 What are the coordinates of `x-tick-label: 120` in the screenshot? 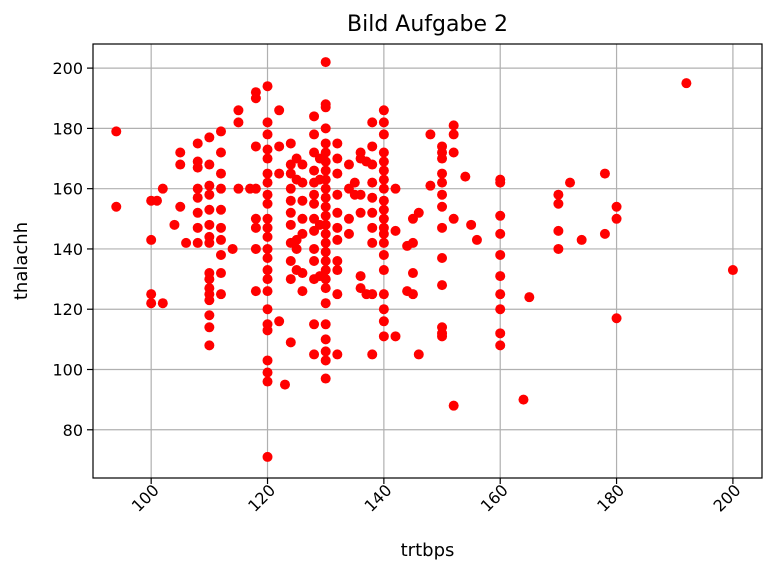 It's located at (261, 498).